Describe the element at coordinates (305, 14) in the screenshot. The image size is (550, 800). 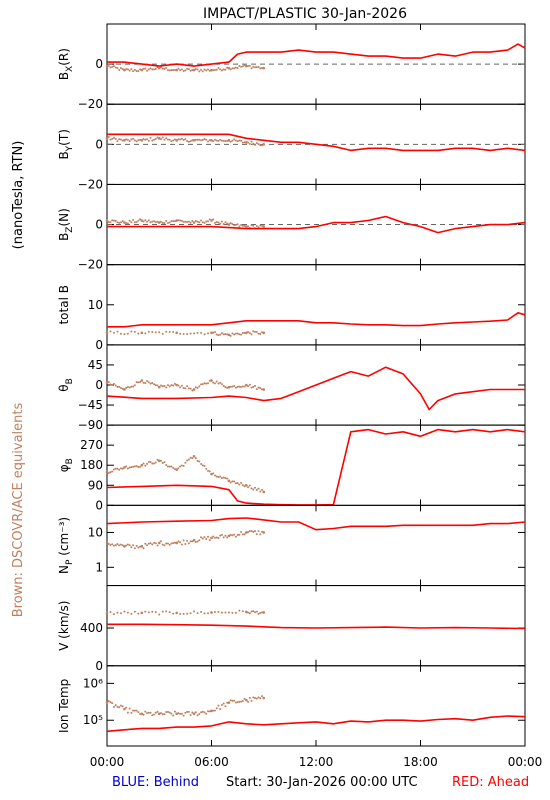
I see `plot-title: IMPACT/PLASTIC 30-Jan-2026` at that location.